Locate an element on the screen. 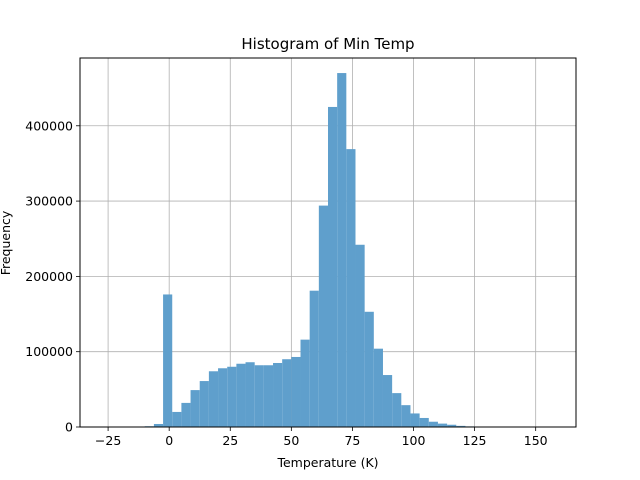 This screenshot has width=640, height=480. y-tick-label: 0 is located at coordinates (69, 427).